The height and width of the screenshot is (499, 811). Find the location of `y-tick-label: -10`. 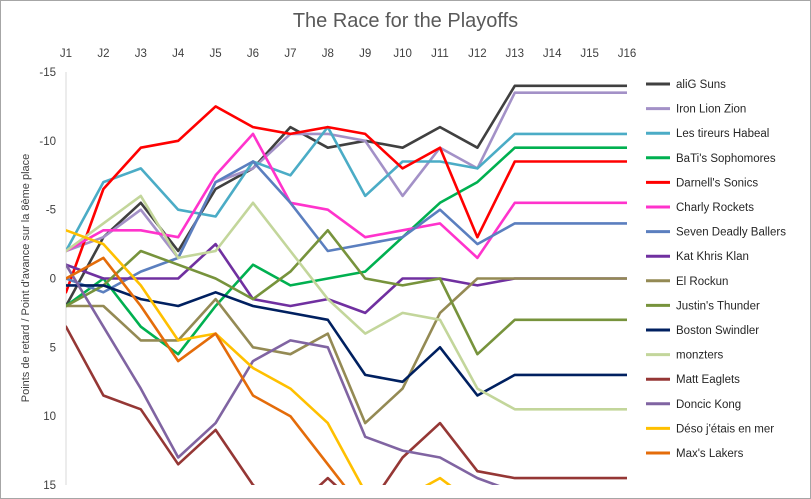

y-tick-label: -10 is located at coordinates (47, 142).